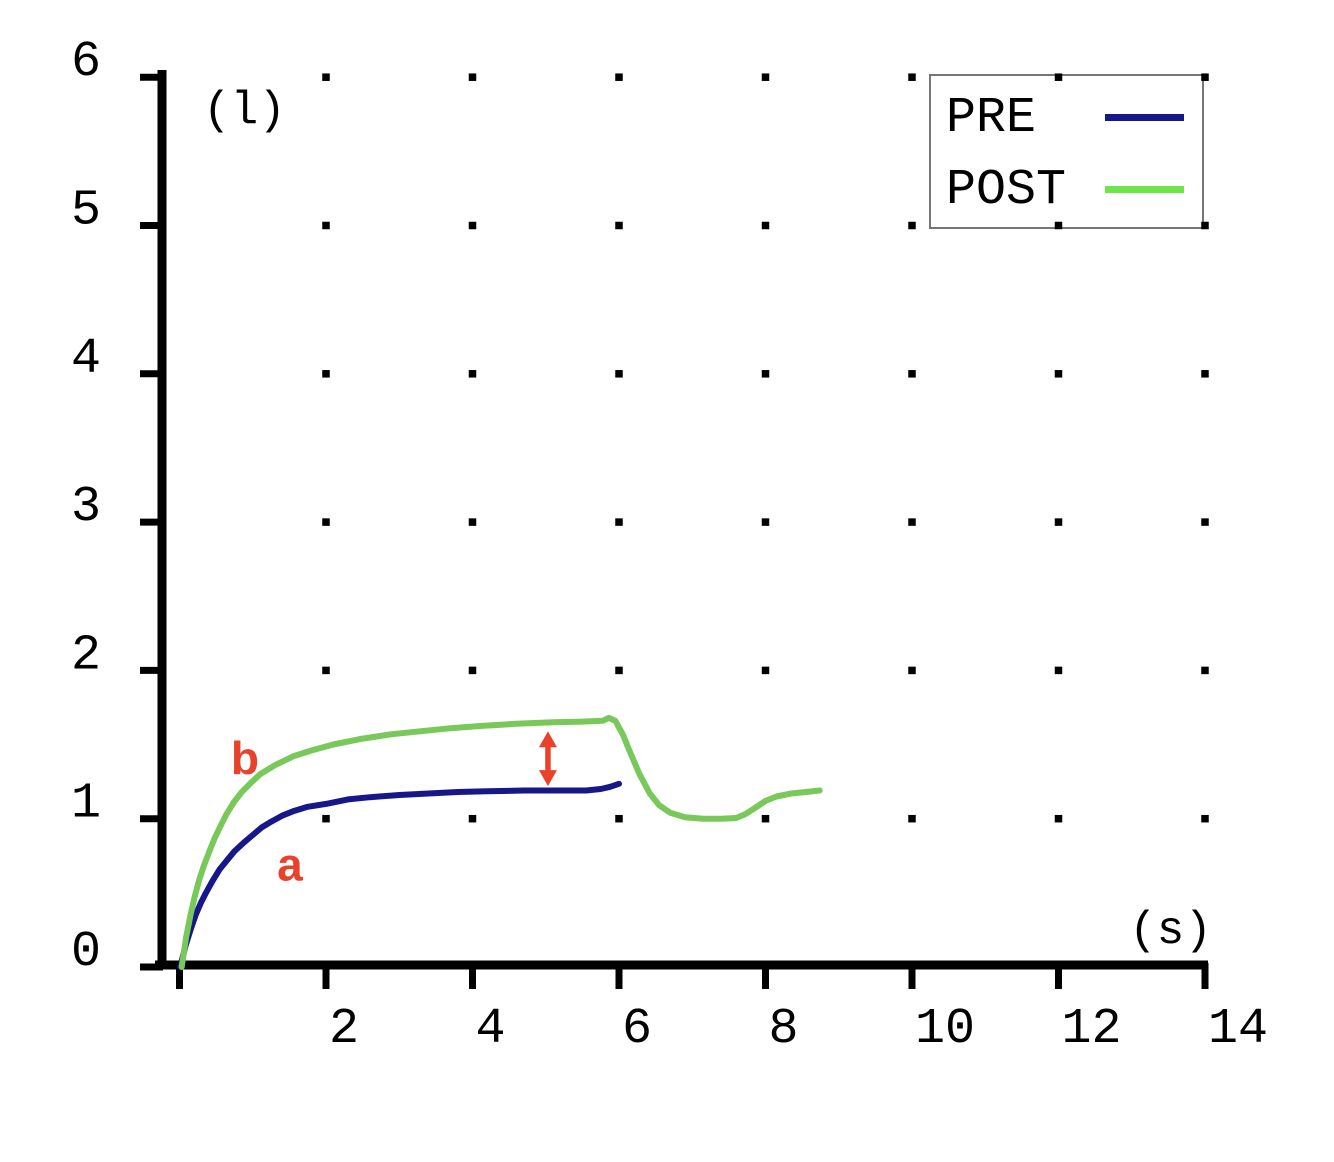 This screenshot has width=1334, height=1162. I want to click on x-tick-label: 6, so click(637, 1029).